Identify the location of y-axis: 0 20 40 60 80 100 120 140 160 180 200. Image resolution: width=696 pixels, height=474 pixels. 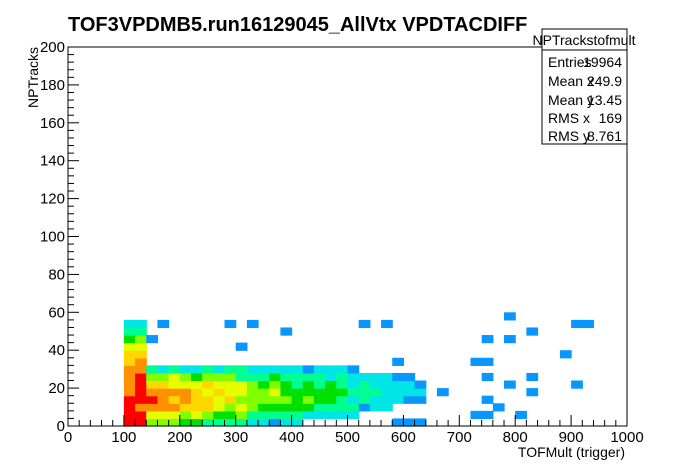
(59, 237).